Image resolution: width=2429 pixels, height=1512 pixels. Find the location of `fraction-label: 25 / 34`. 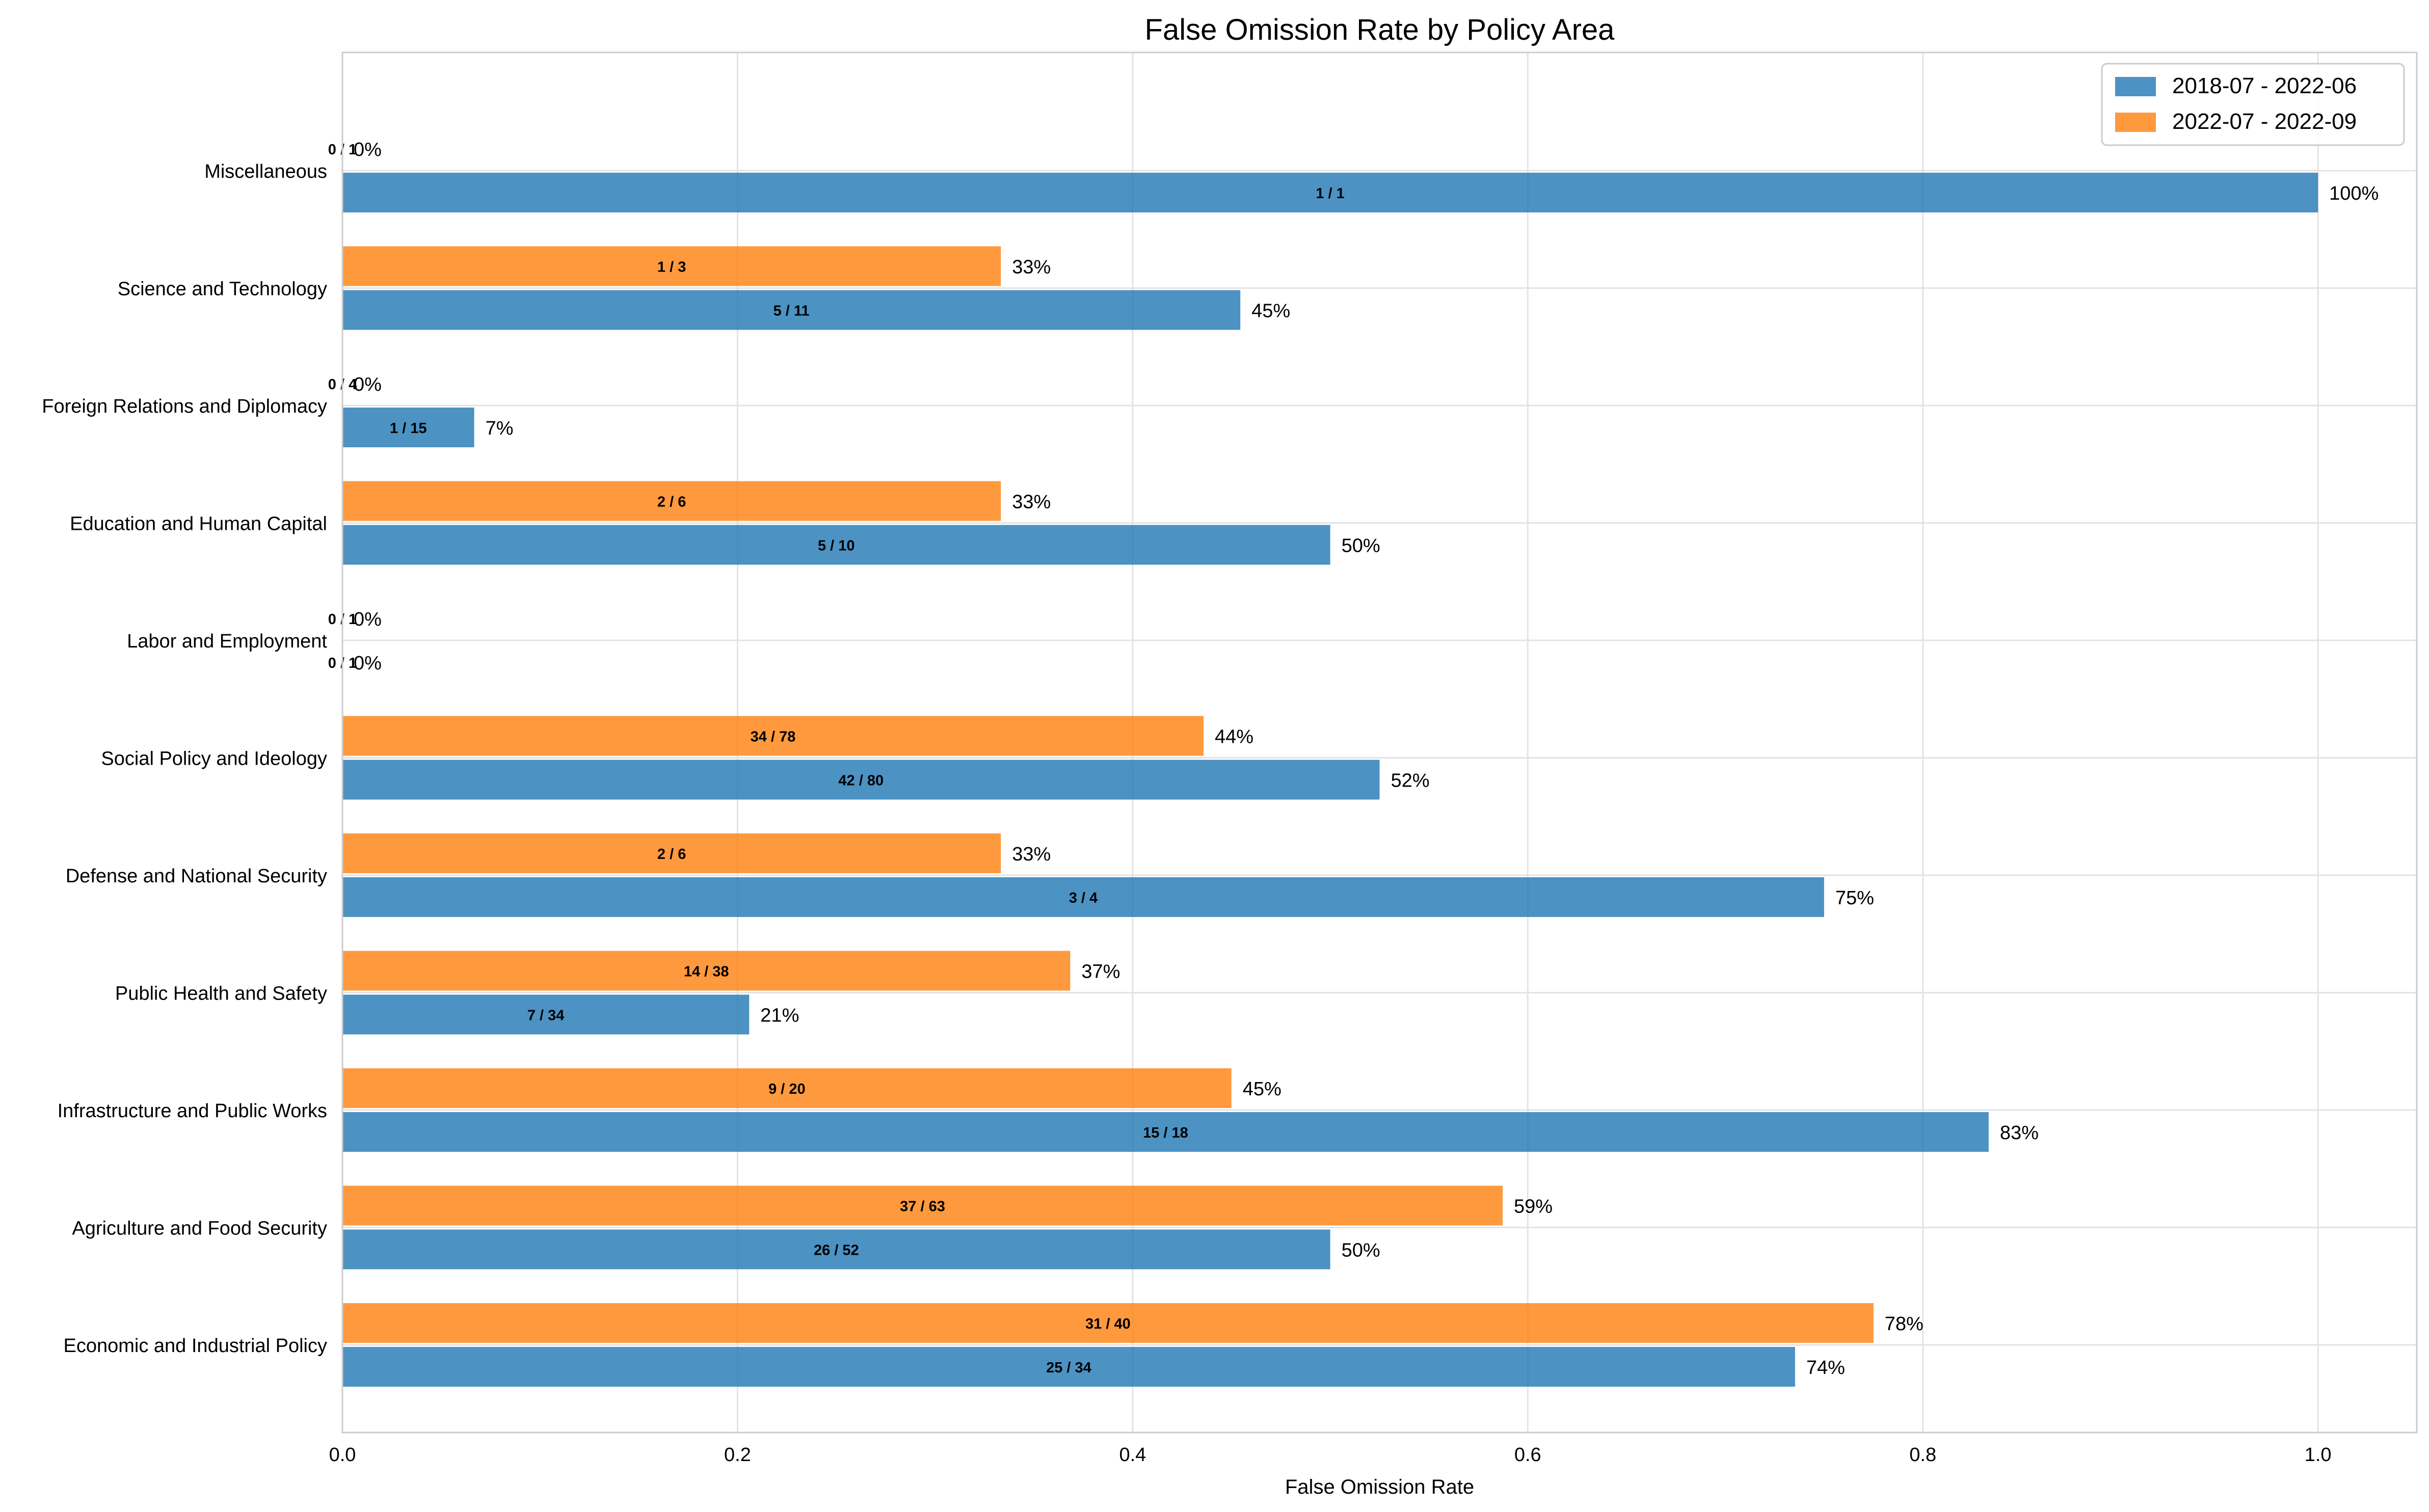

fraction-label: 25 / 34 is located at coordinates (1068, 1368).